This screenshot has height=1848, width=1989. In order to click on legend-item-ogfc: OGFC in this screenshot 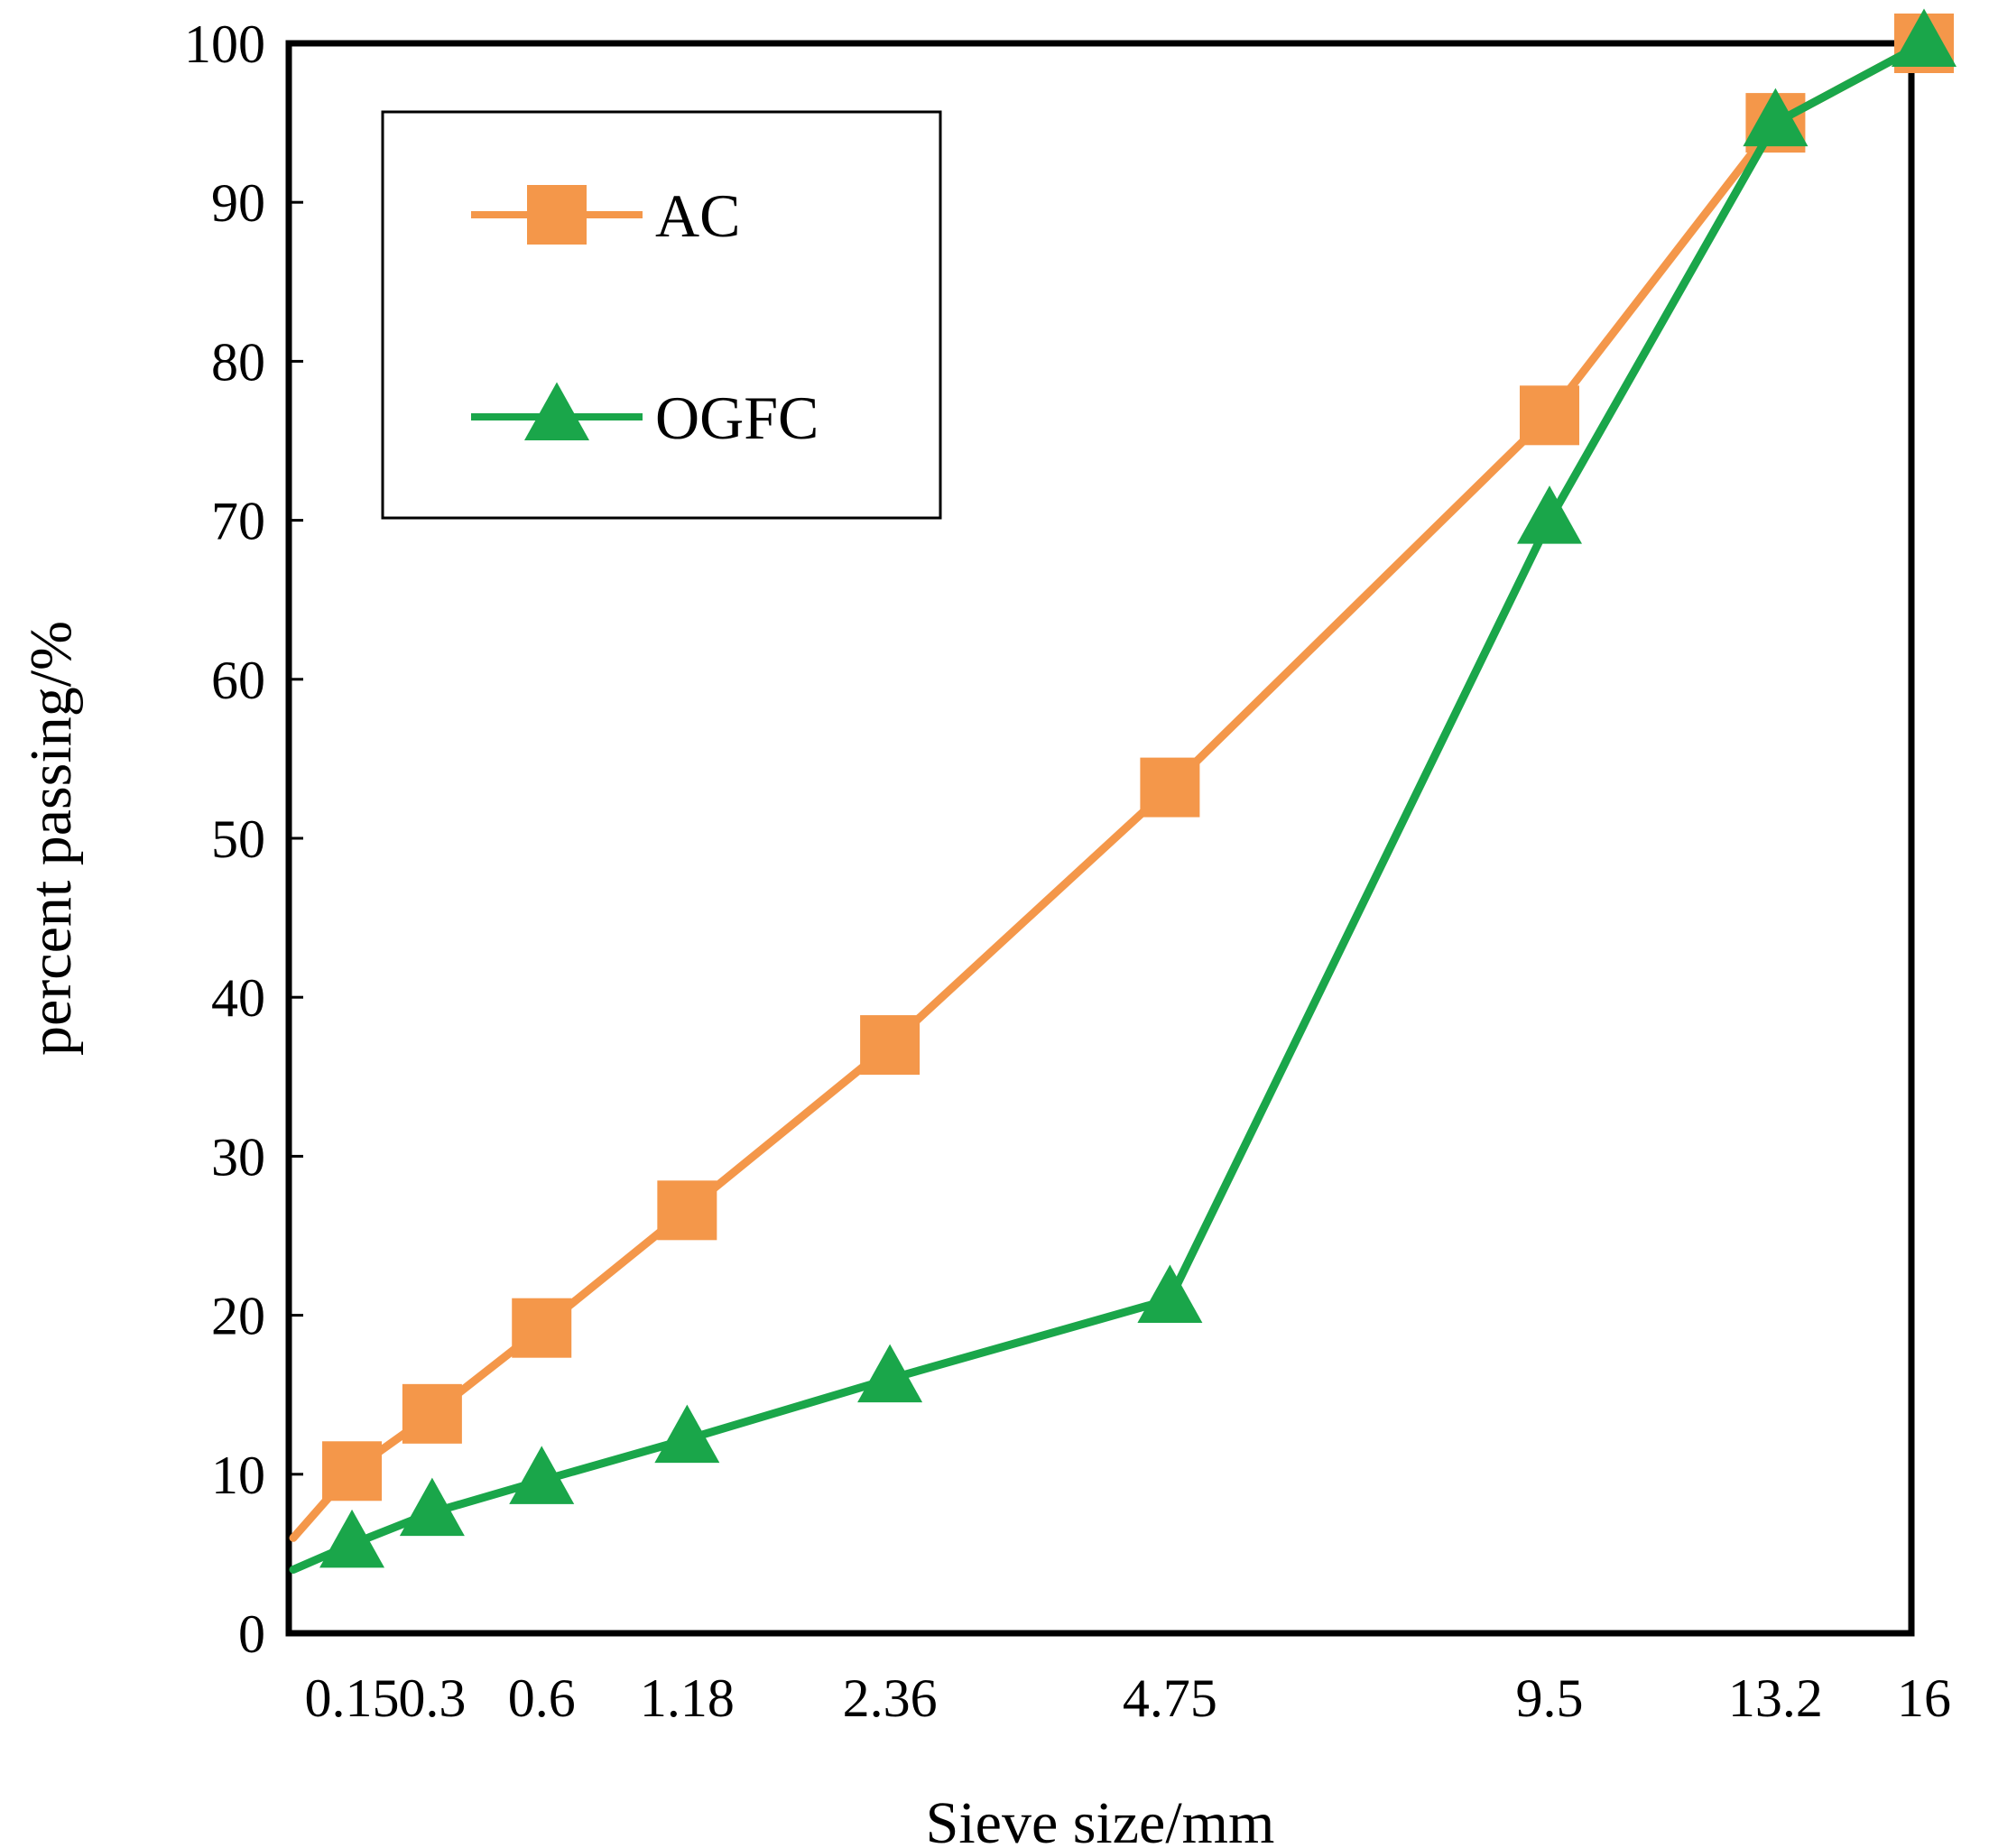, I will do `click(645, 417)`.